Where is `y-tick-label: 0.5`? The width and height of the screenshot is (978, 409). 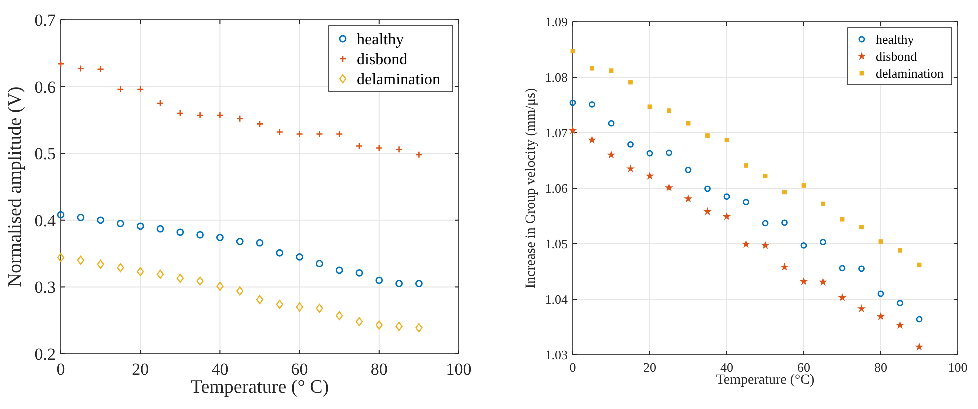 y-tick-label: 0.5 is located at coordinates (45, 154).